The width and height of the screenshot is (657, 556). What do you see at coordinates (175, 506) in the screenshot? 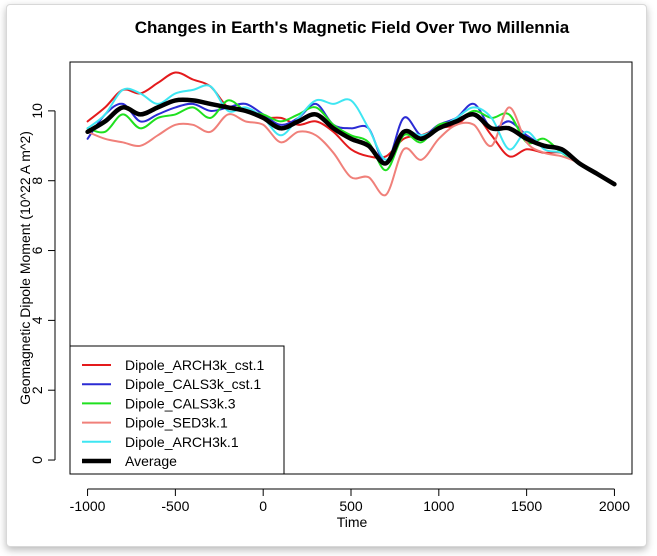
I see `x-tick-label: -500` at bounding box center [175, 506].